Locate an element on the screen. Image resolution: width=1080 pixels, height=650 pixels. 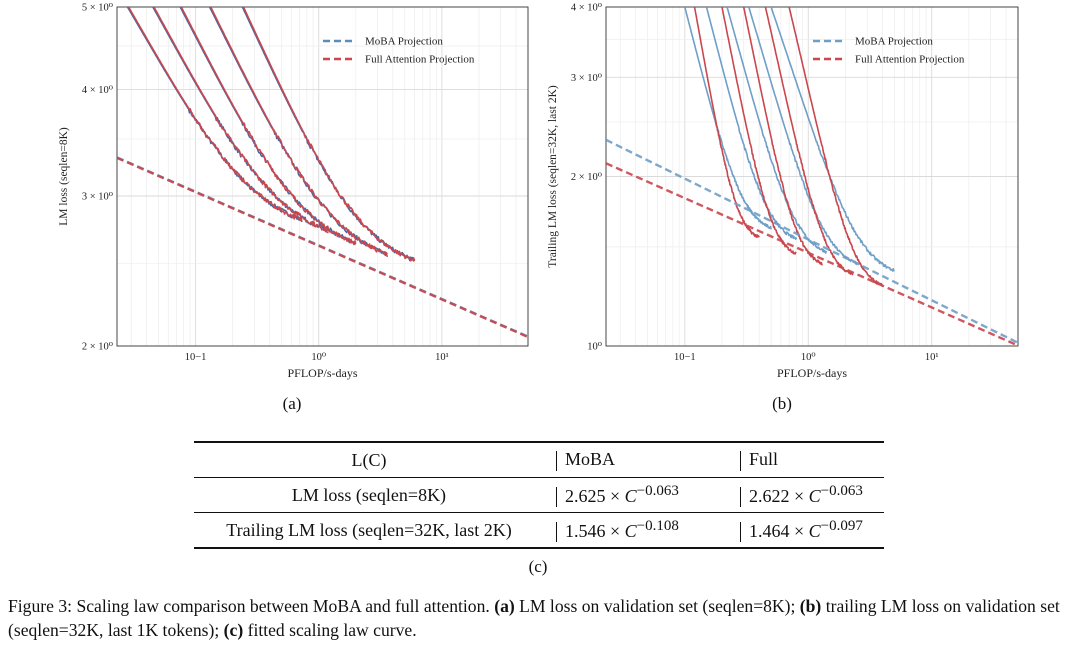
table-header-full-text: Full is located at coordinates (764, 459).